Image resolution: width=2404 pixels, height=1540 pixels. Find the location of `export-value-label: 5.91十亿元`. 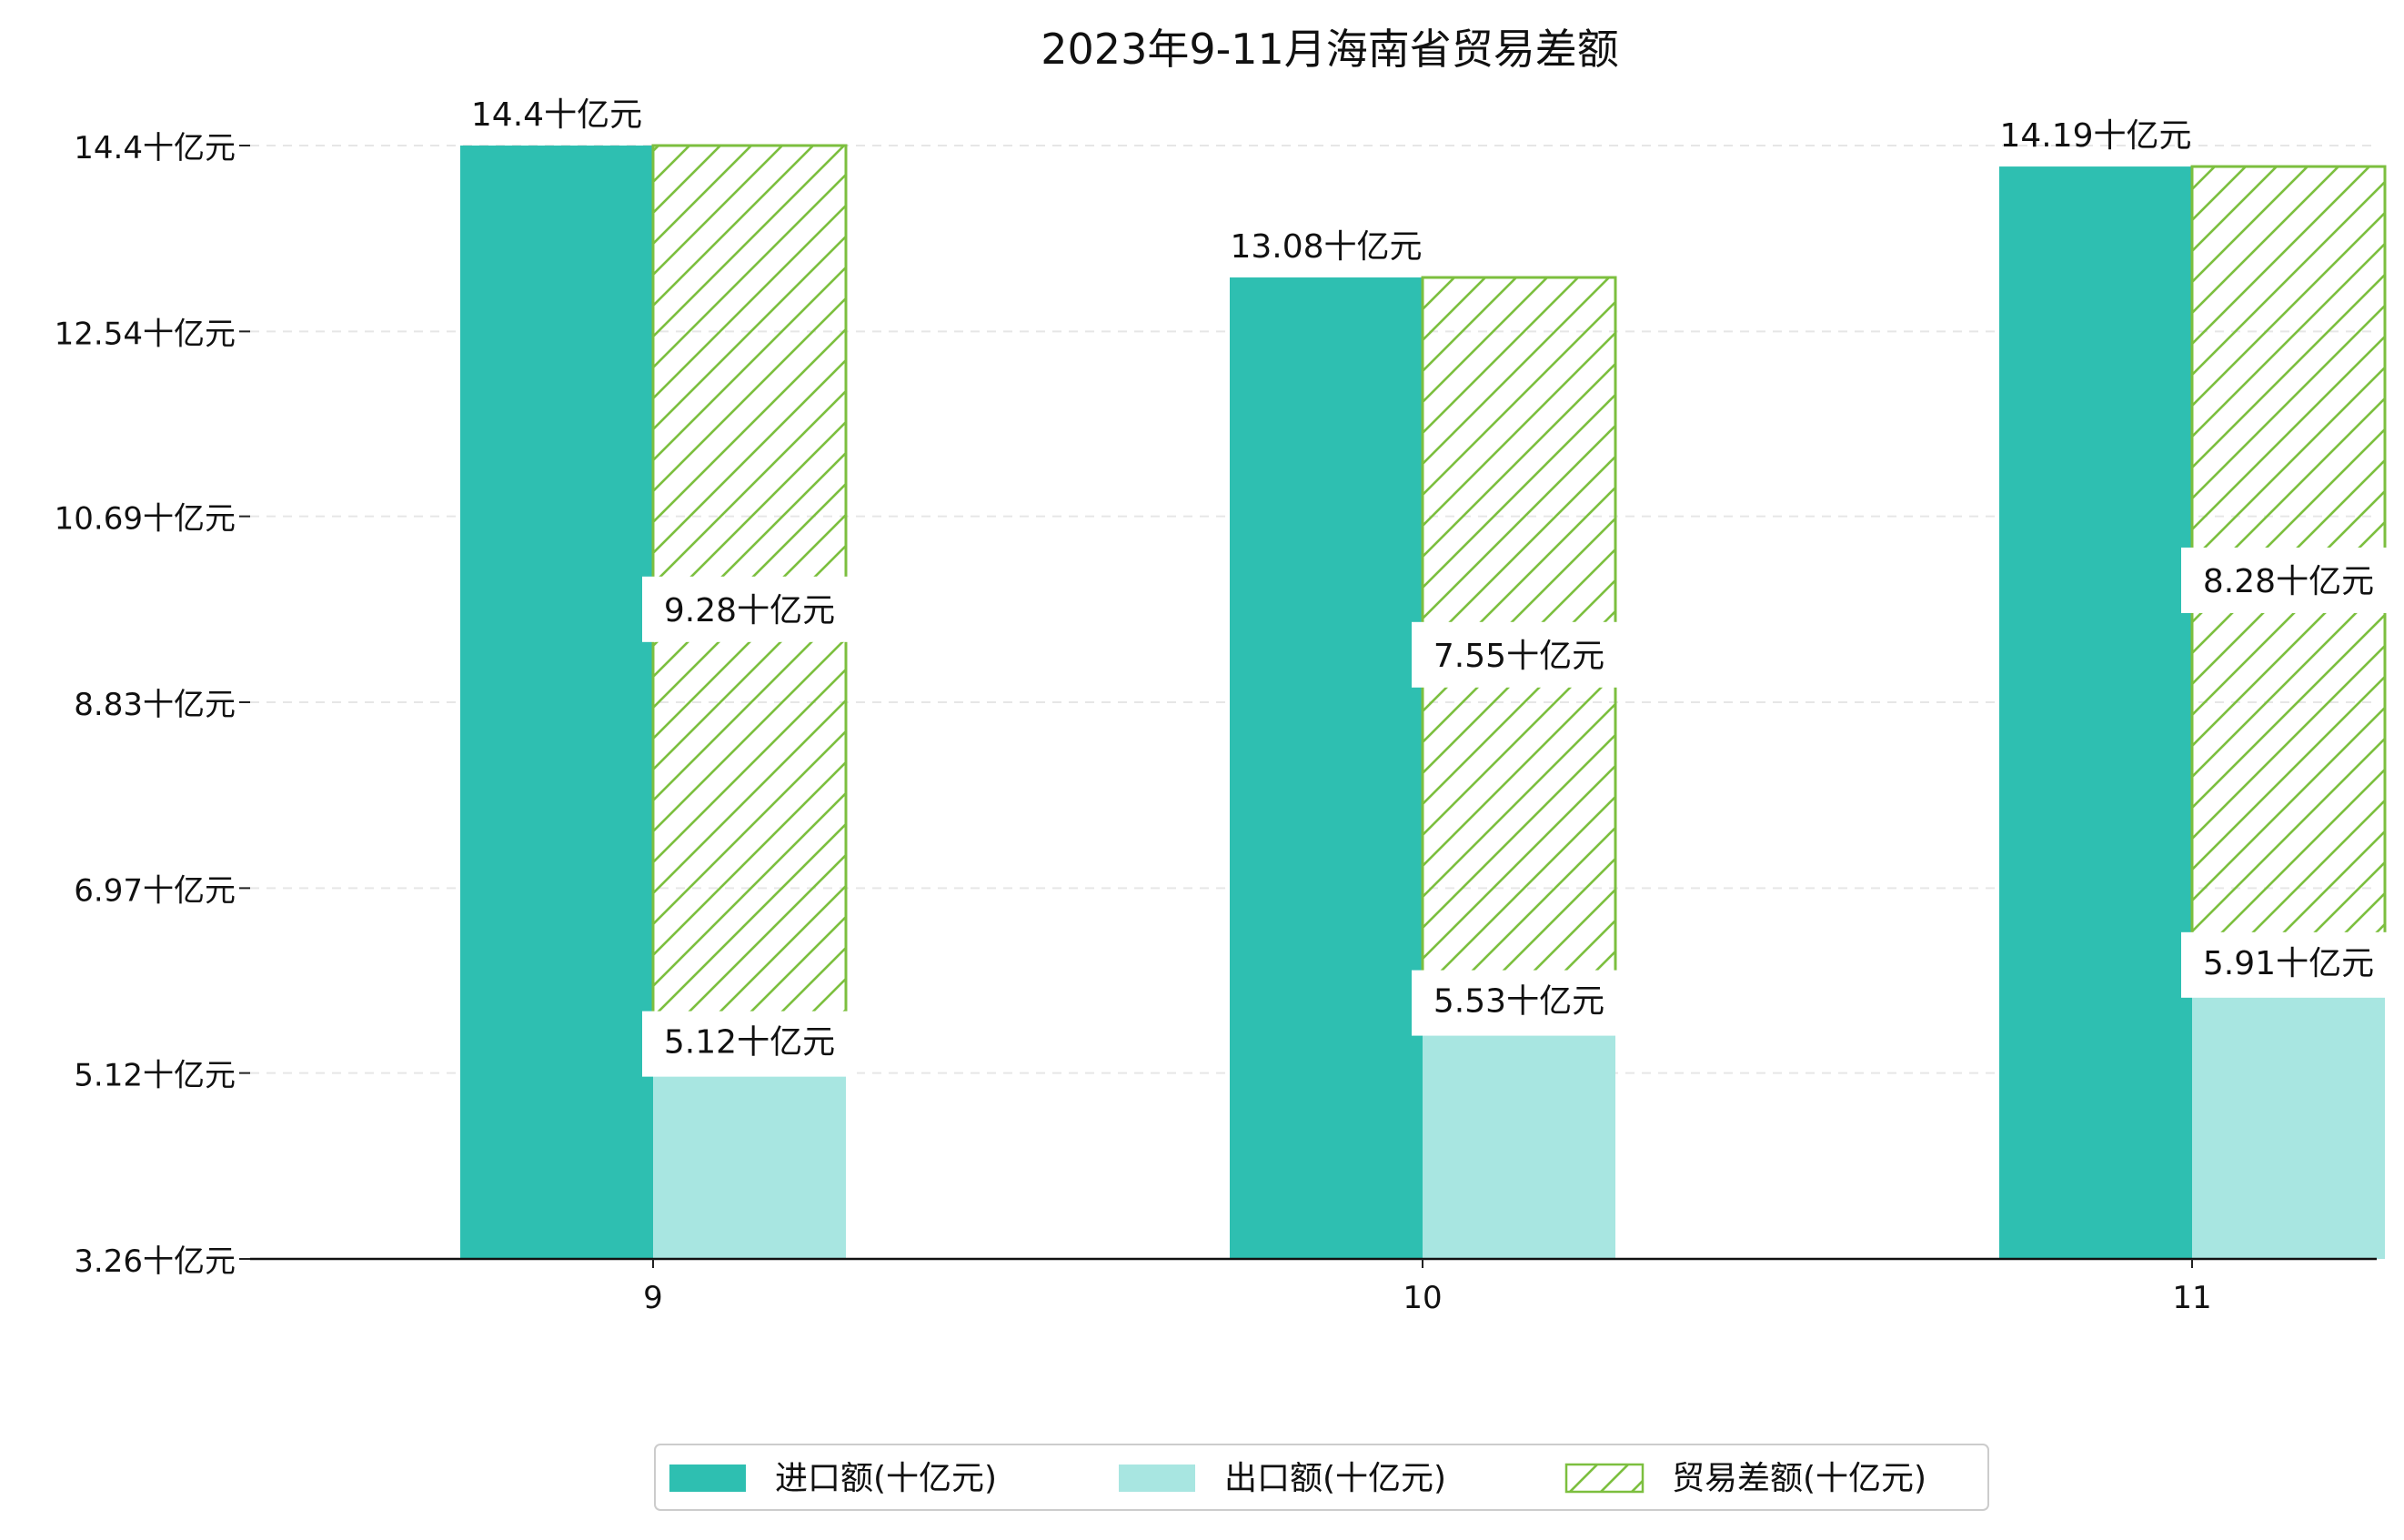

export-value-label: 5.91十亿元 is located at coordinates (2288, 963).